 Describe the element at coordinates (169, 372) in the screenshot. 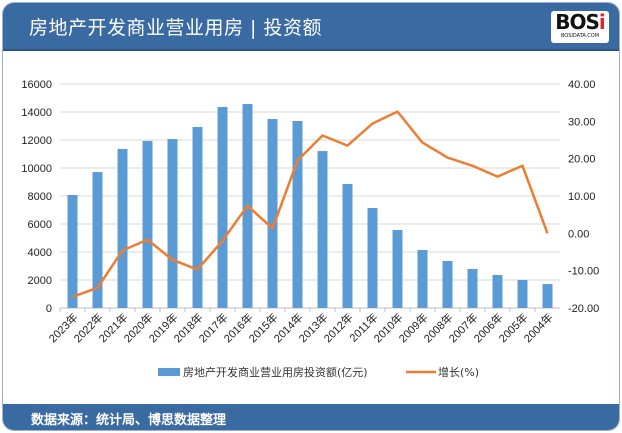

I see `legend-swatch-bar` at that location.